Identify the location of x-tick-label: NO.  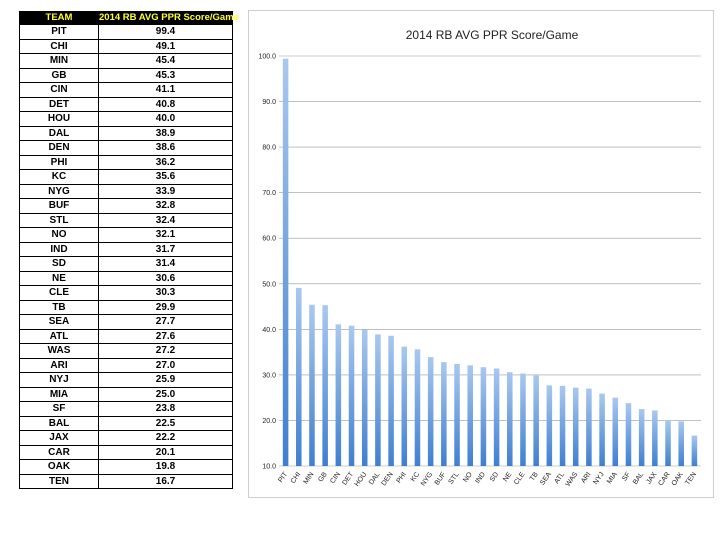
(468, 477).